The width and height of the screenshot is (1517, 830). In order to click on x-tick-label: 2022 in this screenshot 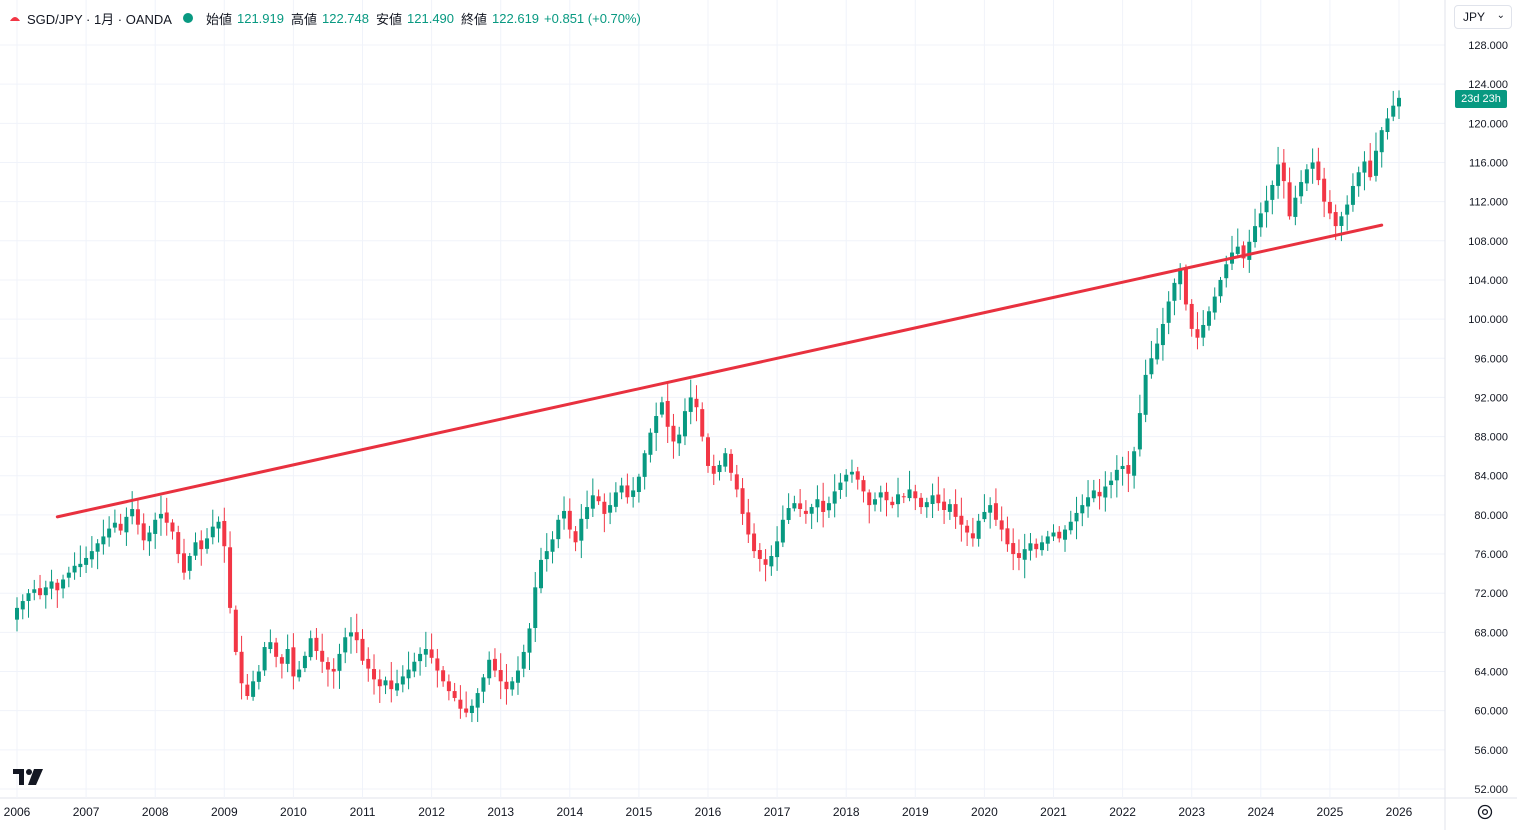, I will do `click(1122, 812)`.